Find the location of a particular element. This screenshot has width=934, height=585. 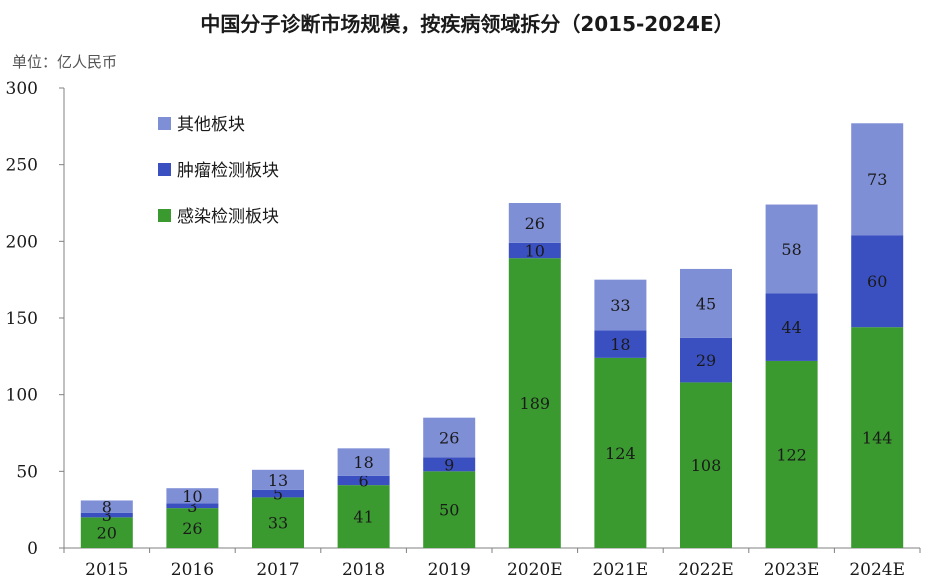

y-tick-label: 150 is located at coordinates (22, 319).